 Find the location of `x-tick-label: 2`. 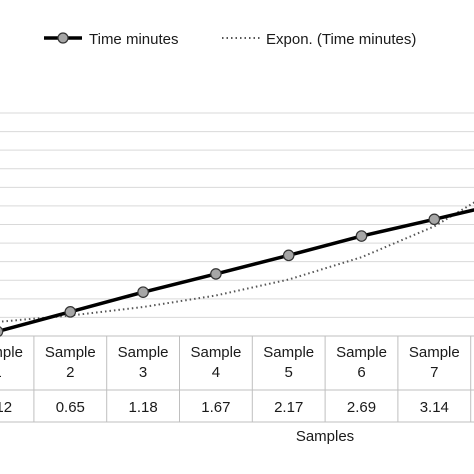

x-tick-label: 2 is located at coordinates (70, 372).